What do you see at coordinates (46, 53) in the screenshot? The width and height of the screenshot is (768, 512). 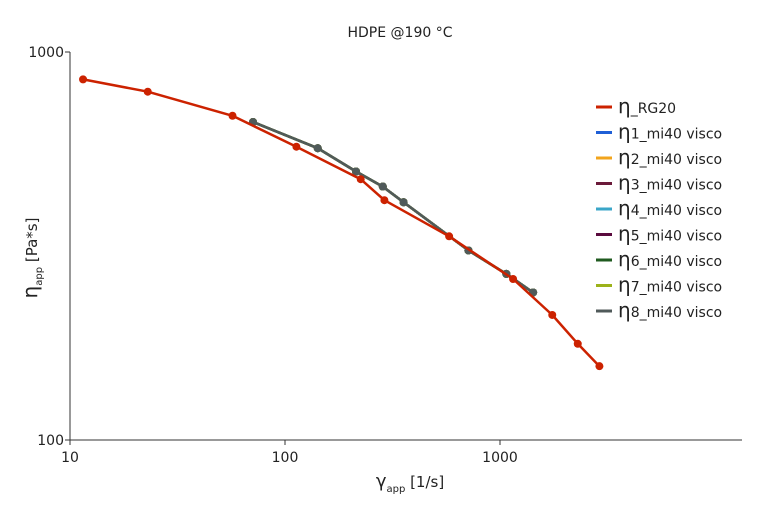 I see `y-tick-label: 1000` at bounding box center [46, 53].